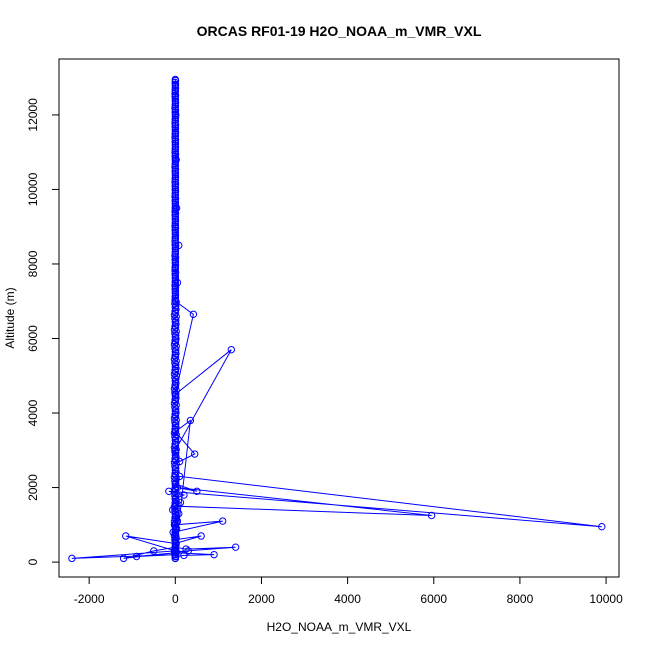 The image size is (650, 650). What do you see at coordinates (339, 31) in the screenshot?
I see `chart-title: ORCAS RF01-19 H2O_NOAA_m_VMR_VXL` at bounding box center [339, 31].